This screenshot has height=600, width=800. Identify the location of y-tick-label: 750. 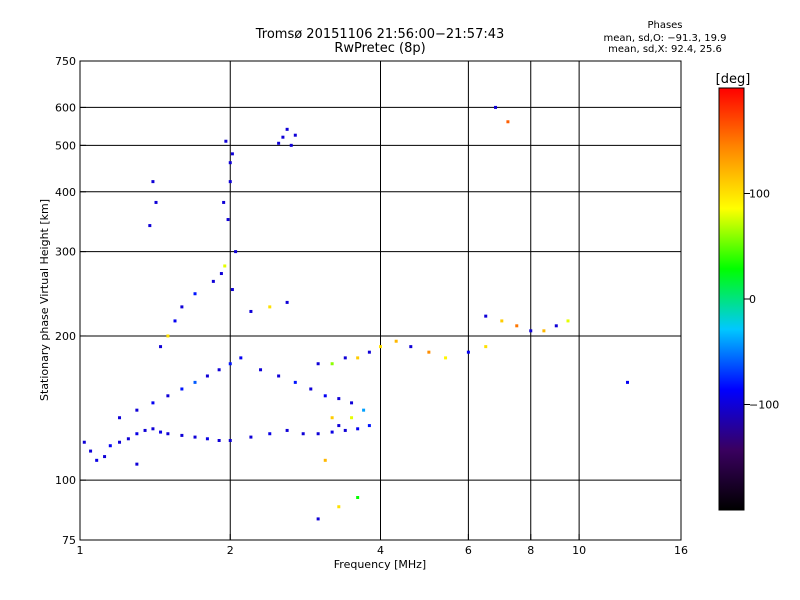
(65, 61).